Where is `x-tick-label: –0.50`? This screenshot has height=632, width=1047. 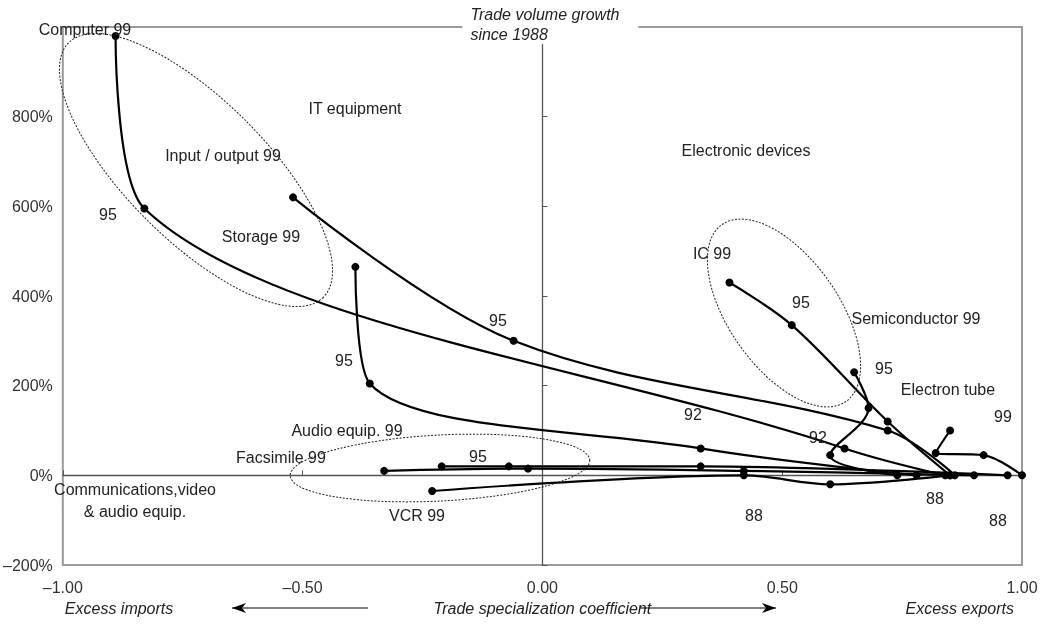
x-tick-label: –0.50 is located at coordinates (302, 587).